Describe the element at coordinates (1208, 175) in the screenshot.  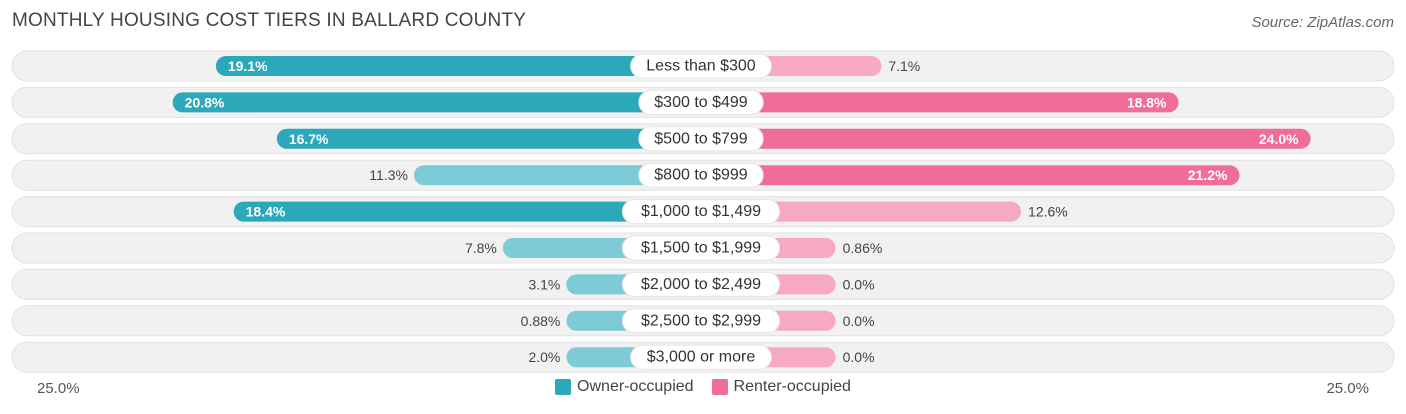
I see `renter-value-label: 21.2%` at that location.